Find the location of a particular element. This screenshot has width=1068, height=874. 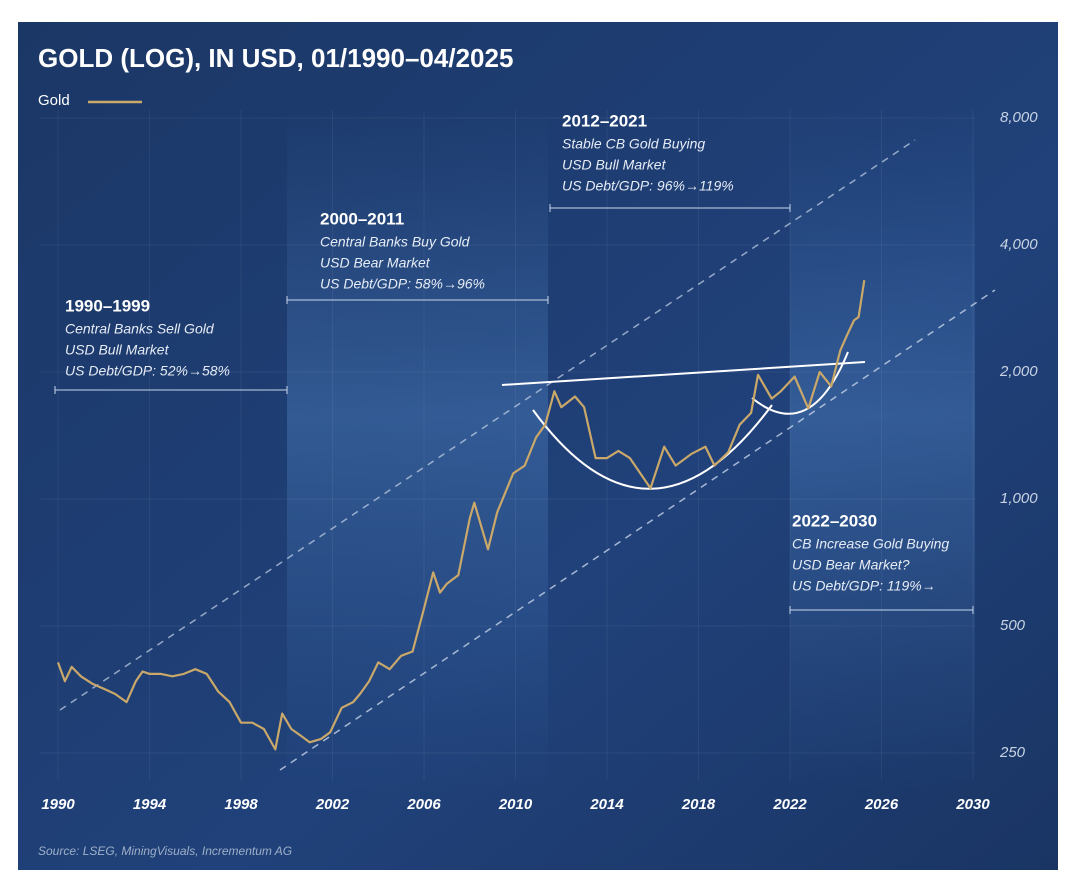

shade-band is located at coordinates (882, 450).